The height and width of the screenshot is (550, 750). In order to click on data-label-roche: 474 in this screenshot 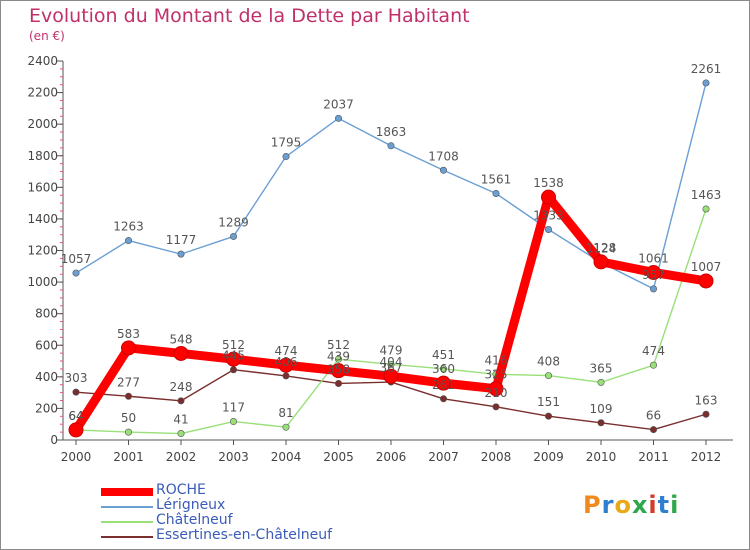, I will do `click(286, 351)`.